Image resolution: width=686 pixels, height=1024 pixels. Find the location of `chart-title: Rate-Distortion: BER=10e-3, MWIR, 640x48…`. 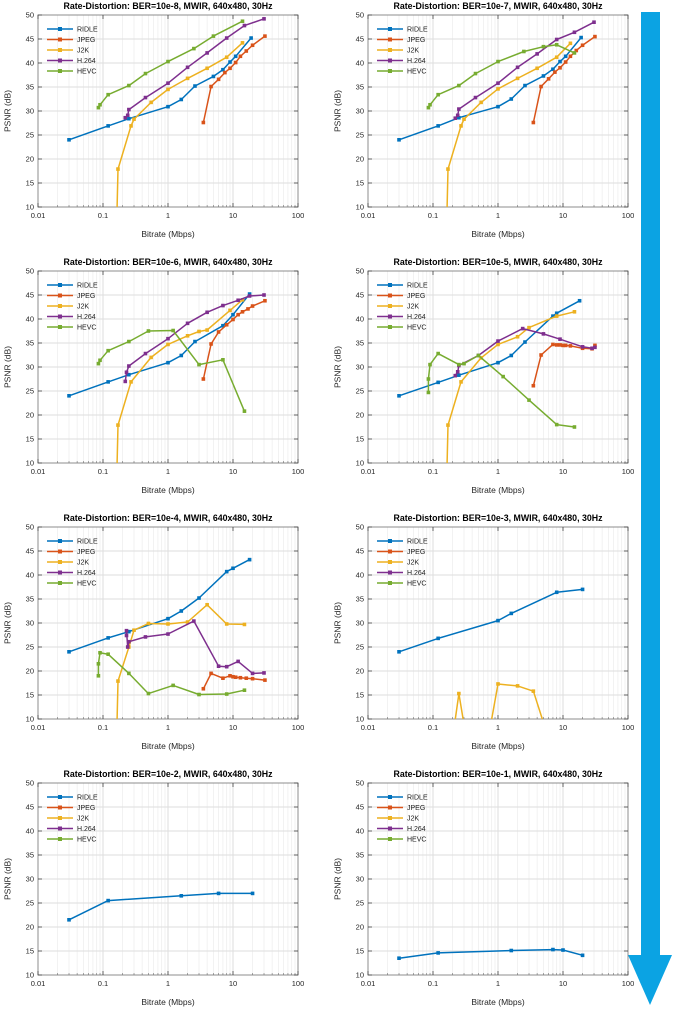

chart-title: Rate-Distortion: BER=10e-3, MWIR, 640x48… is located at coordinates (498, 518).